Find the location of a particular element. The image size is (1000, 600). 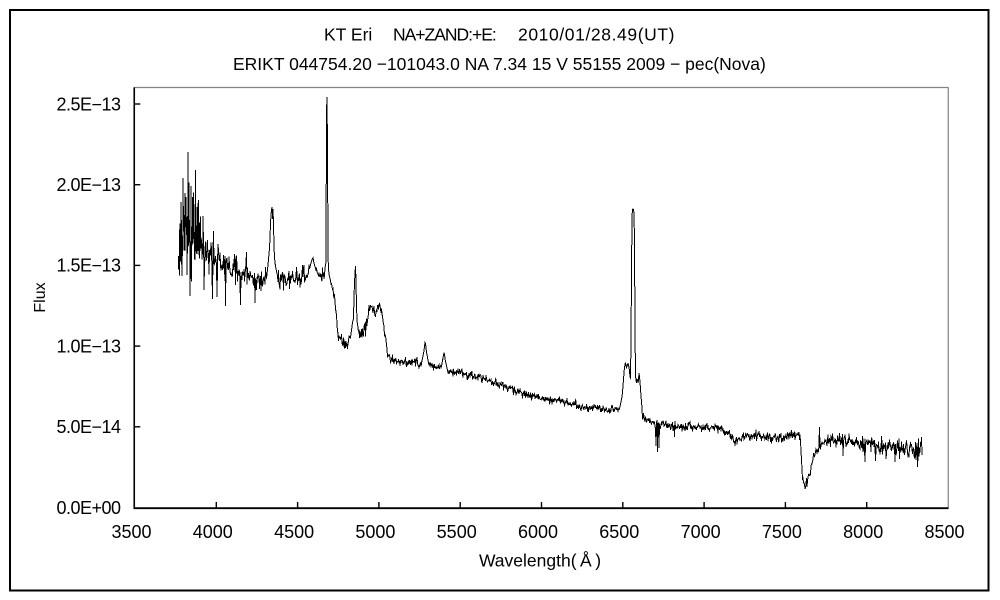

svg-text: 4500 is located at coordinates (294, 532).